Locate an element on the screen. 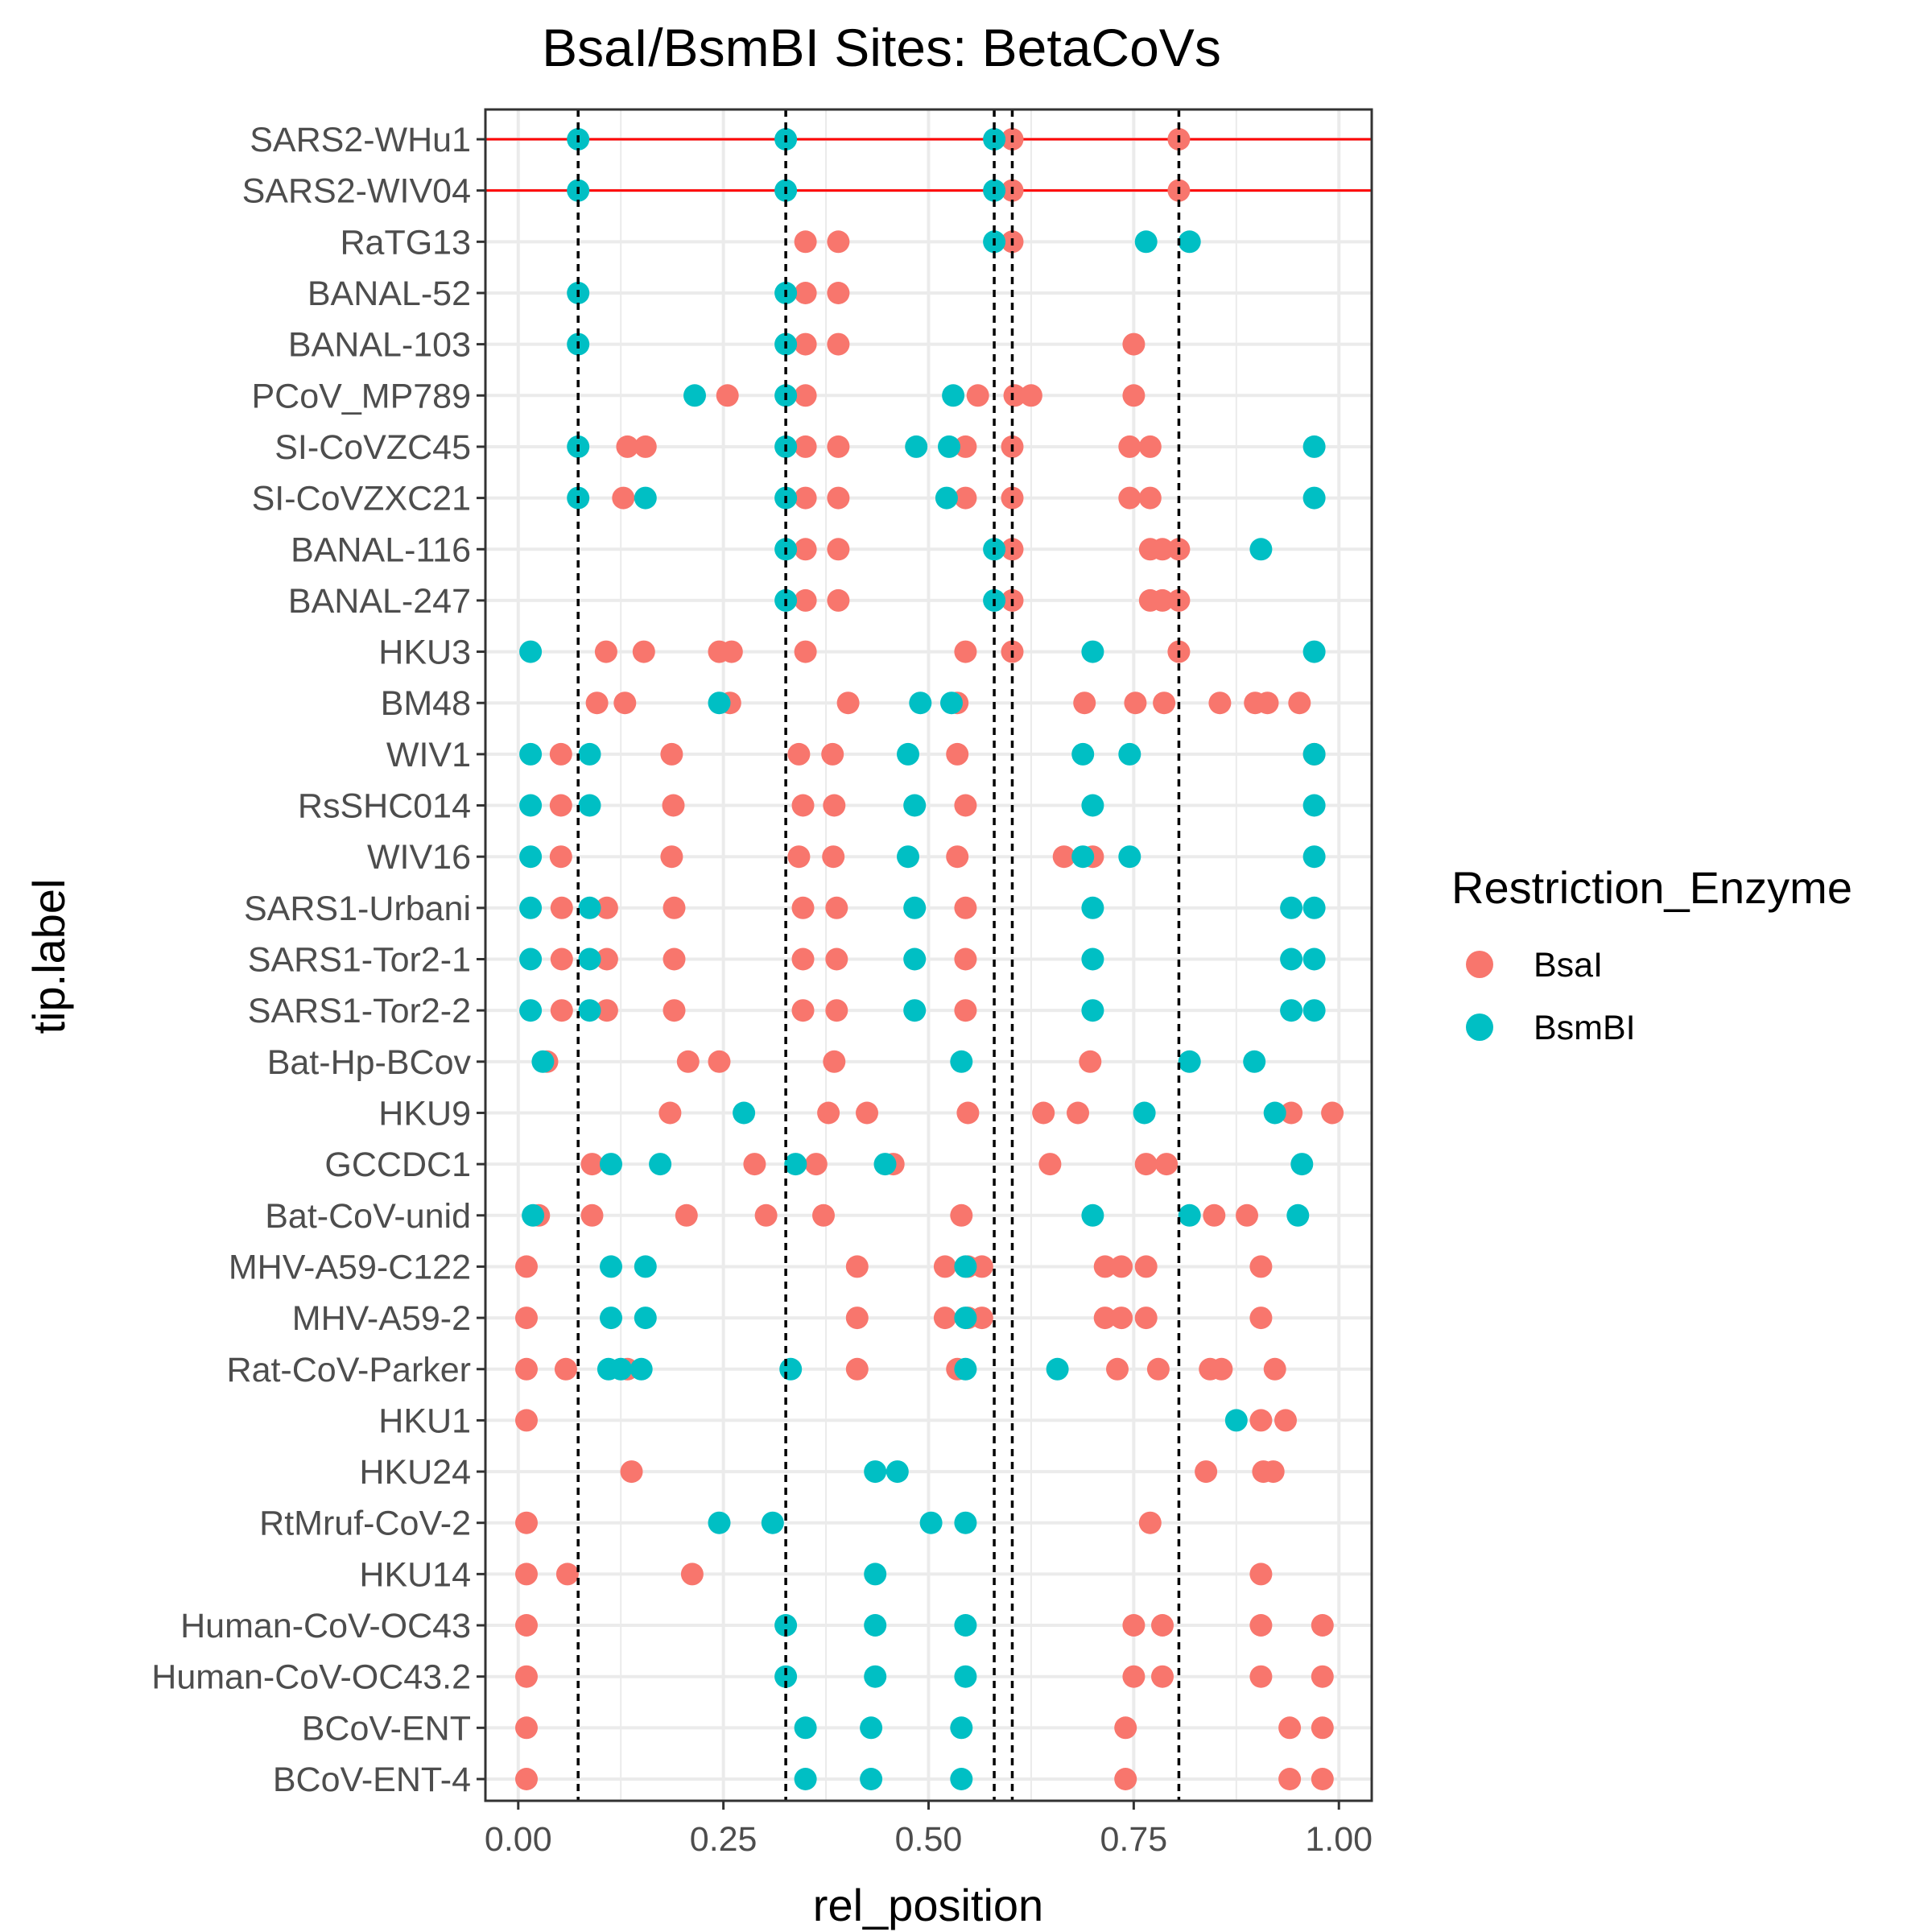 The height and width of the screenshot is (1932, 1932). legend: Restriction_Enzyme BsaI BsmBI is located at coordinates (1651, 954).